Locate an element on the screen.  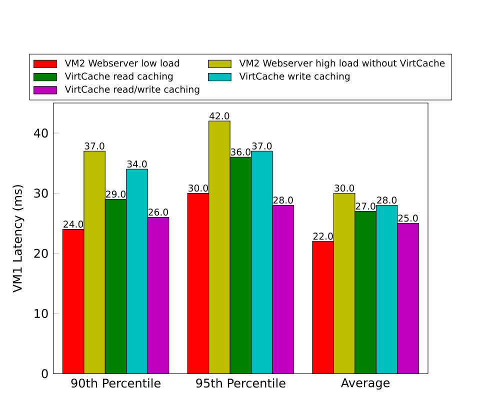
y-tick-label: 0 is located at coordinates (45, 373).